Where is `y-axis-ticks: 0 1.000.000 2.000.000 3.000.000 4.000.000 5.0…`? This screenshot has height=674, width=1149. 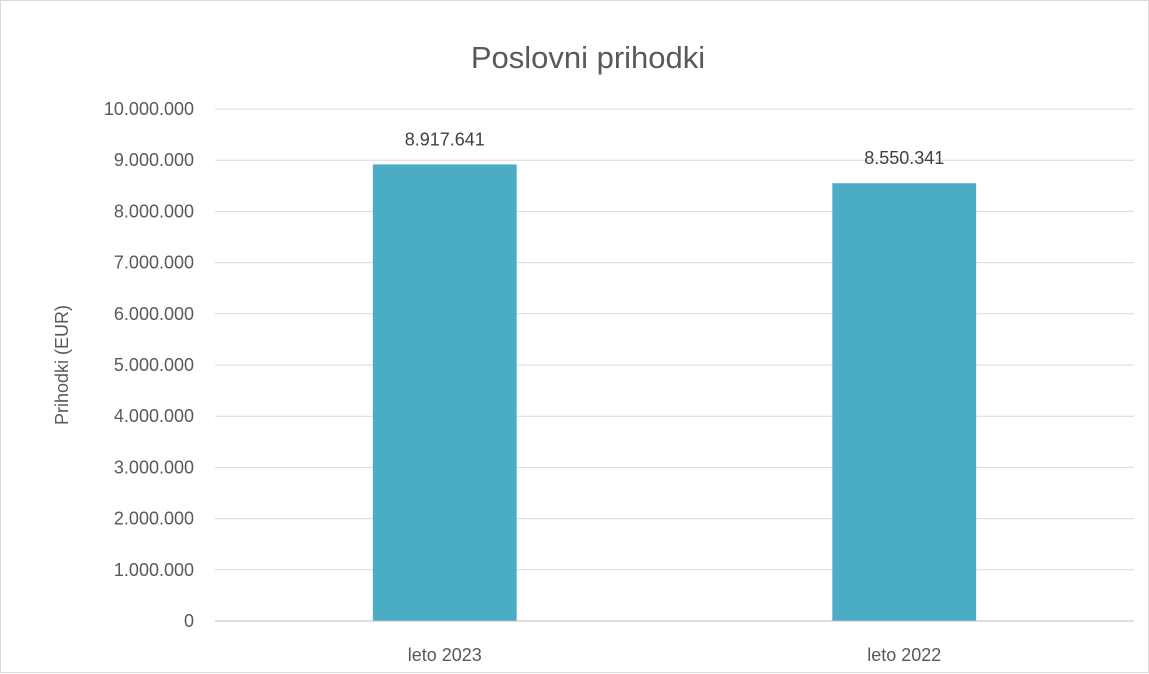 y-axis-ticks: 0 1.000.000 2.000.000 3.000.000 4.000.000 5.0… is located at coordinates (149, 365).